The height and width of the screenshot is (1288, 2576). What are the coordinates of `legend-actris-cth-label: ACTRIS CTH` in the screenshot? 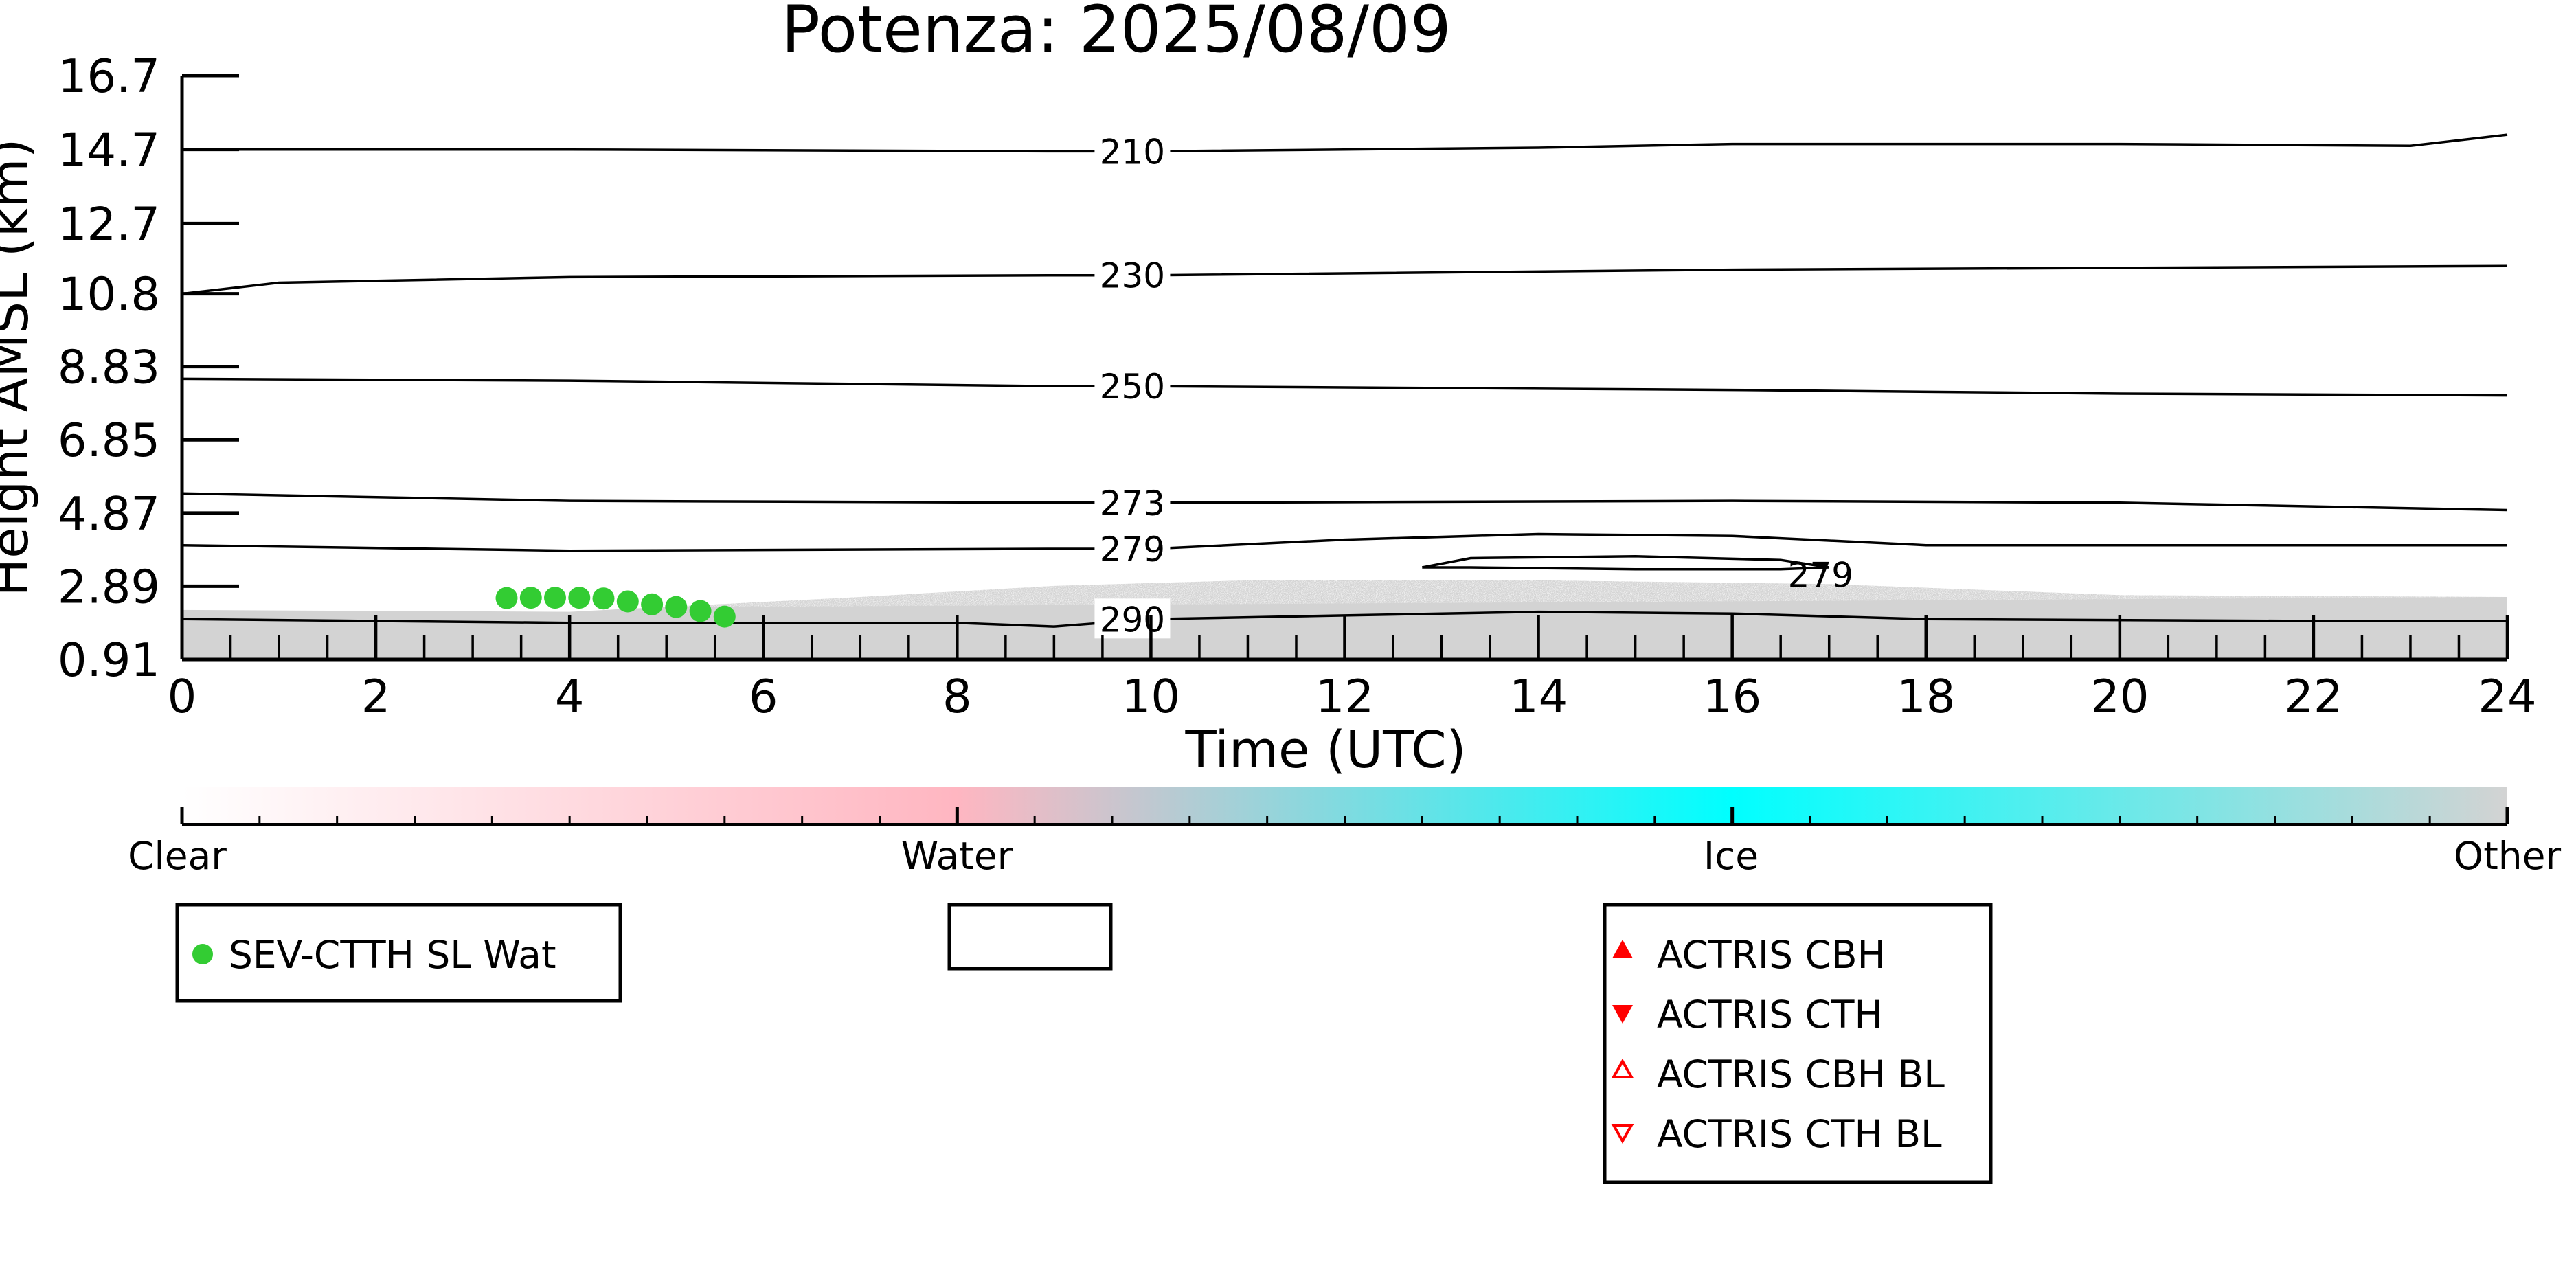 It's located at (1770, 1015).